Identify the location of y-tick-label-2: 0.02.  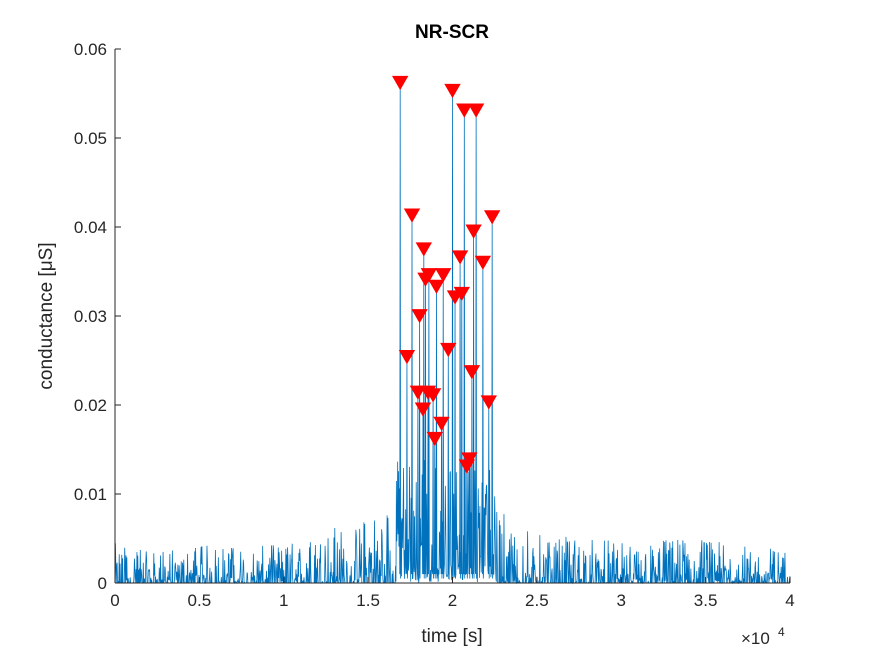
(90, 405).